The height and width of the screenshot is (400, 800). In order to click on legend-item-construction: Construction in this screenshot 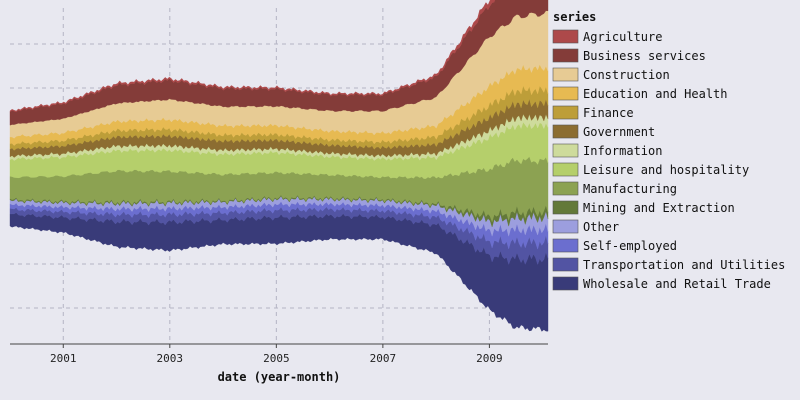, I will do `click(611, 74)`.